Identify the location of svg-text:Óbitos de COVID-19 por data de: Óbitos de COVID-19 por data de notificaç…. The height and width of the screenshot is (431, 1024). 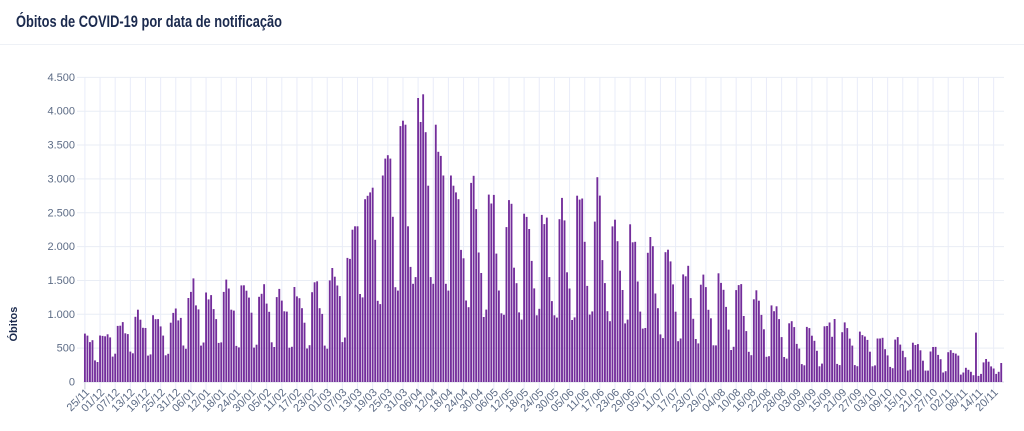
(149, 21).